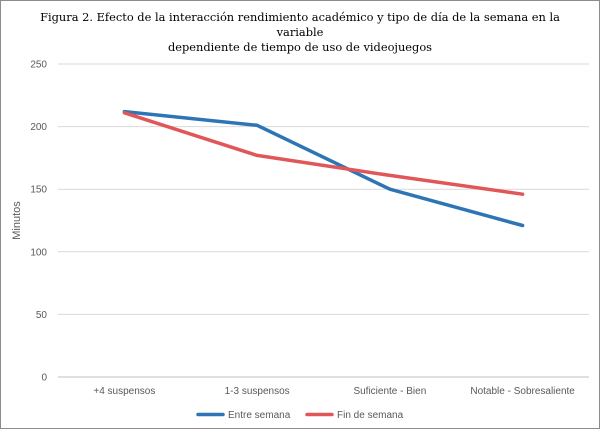 The width and height of the screenshot is (600, 429). What do you see at coordinates (38, 65) in the screenshot?
I see `y-tick-label: 250` at bounding box center [38, 65].